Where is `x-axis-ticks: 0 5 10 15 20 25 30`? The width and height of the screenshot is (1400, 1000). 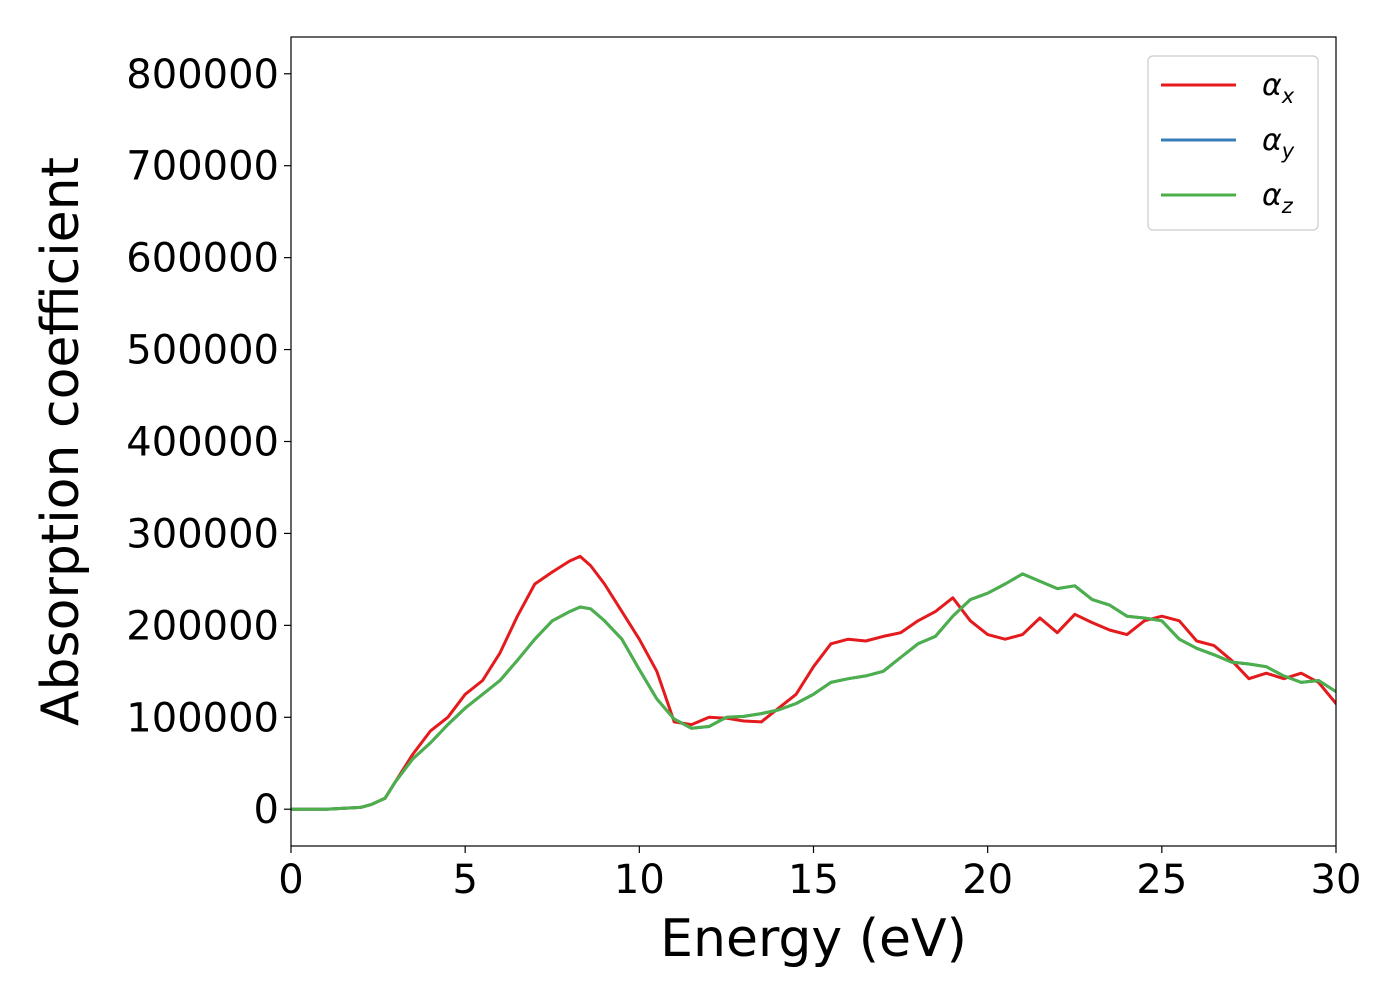
x-axis-ticks: 0 5 10 15 20 25 30 is located at coordinates (819, 874).